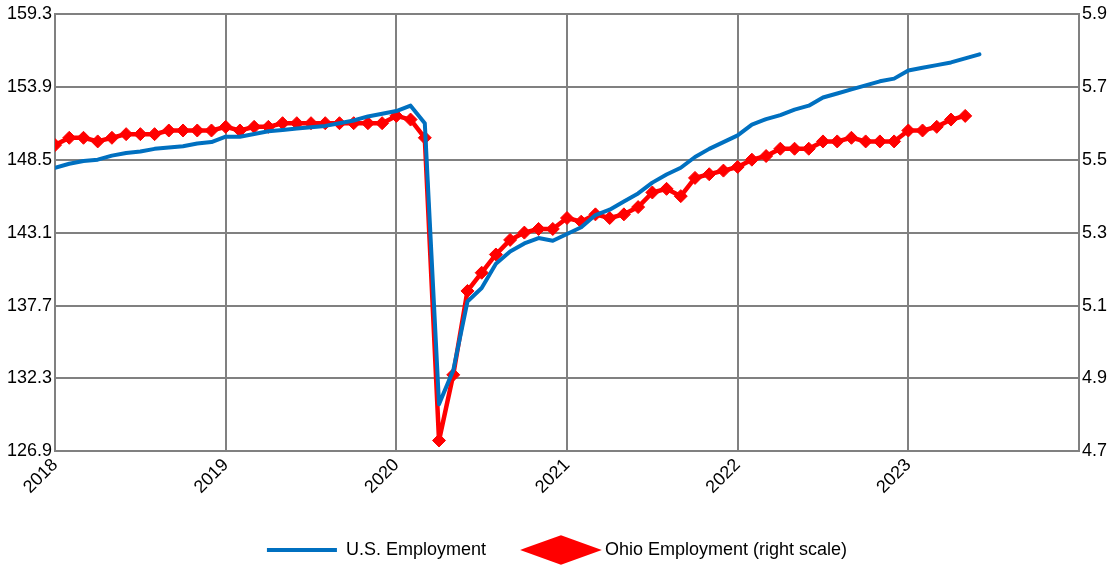  Describe the element at coordinates (415, 548) in the screenshot. I see `legend-label: U.S. Employment` at that location.